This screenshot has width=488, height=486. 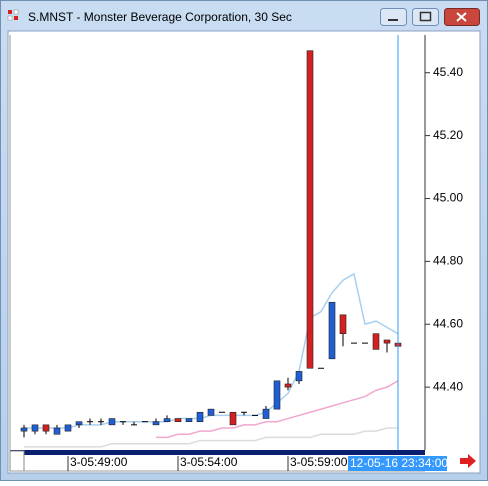 I want to click on scroll-bar, so click(x=217, y=452).